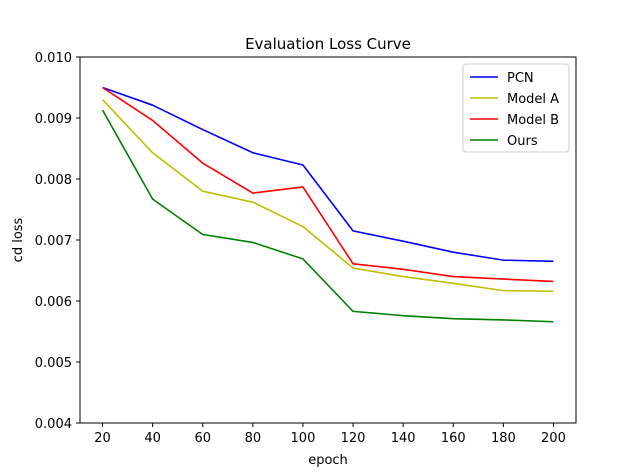  What do you see at coordinates (53, 58) in the screenshot?
I see `y-tick-label: 0.010` at bounding box center [53, 58].